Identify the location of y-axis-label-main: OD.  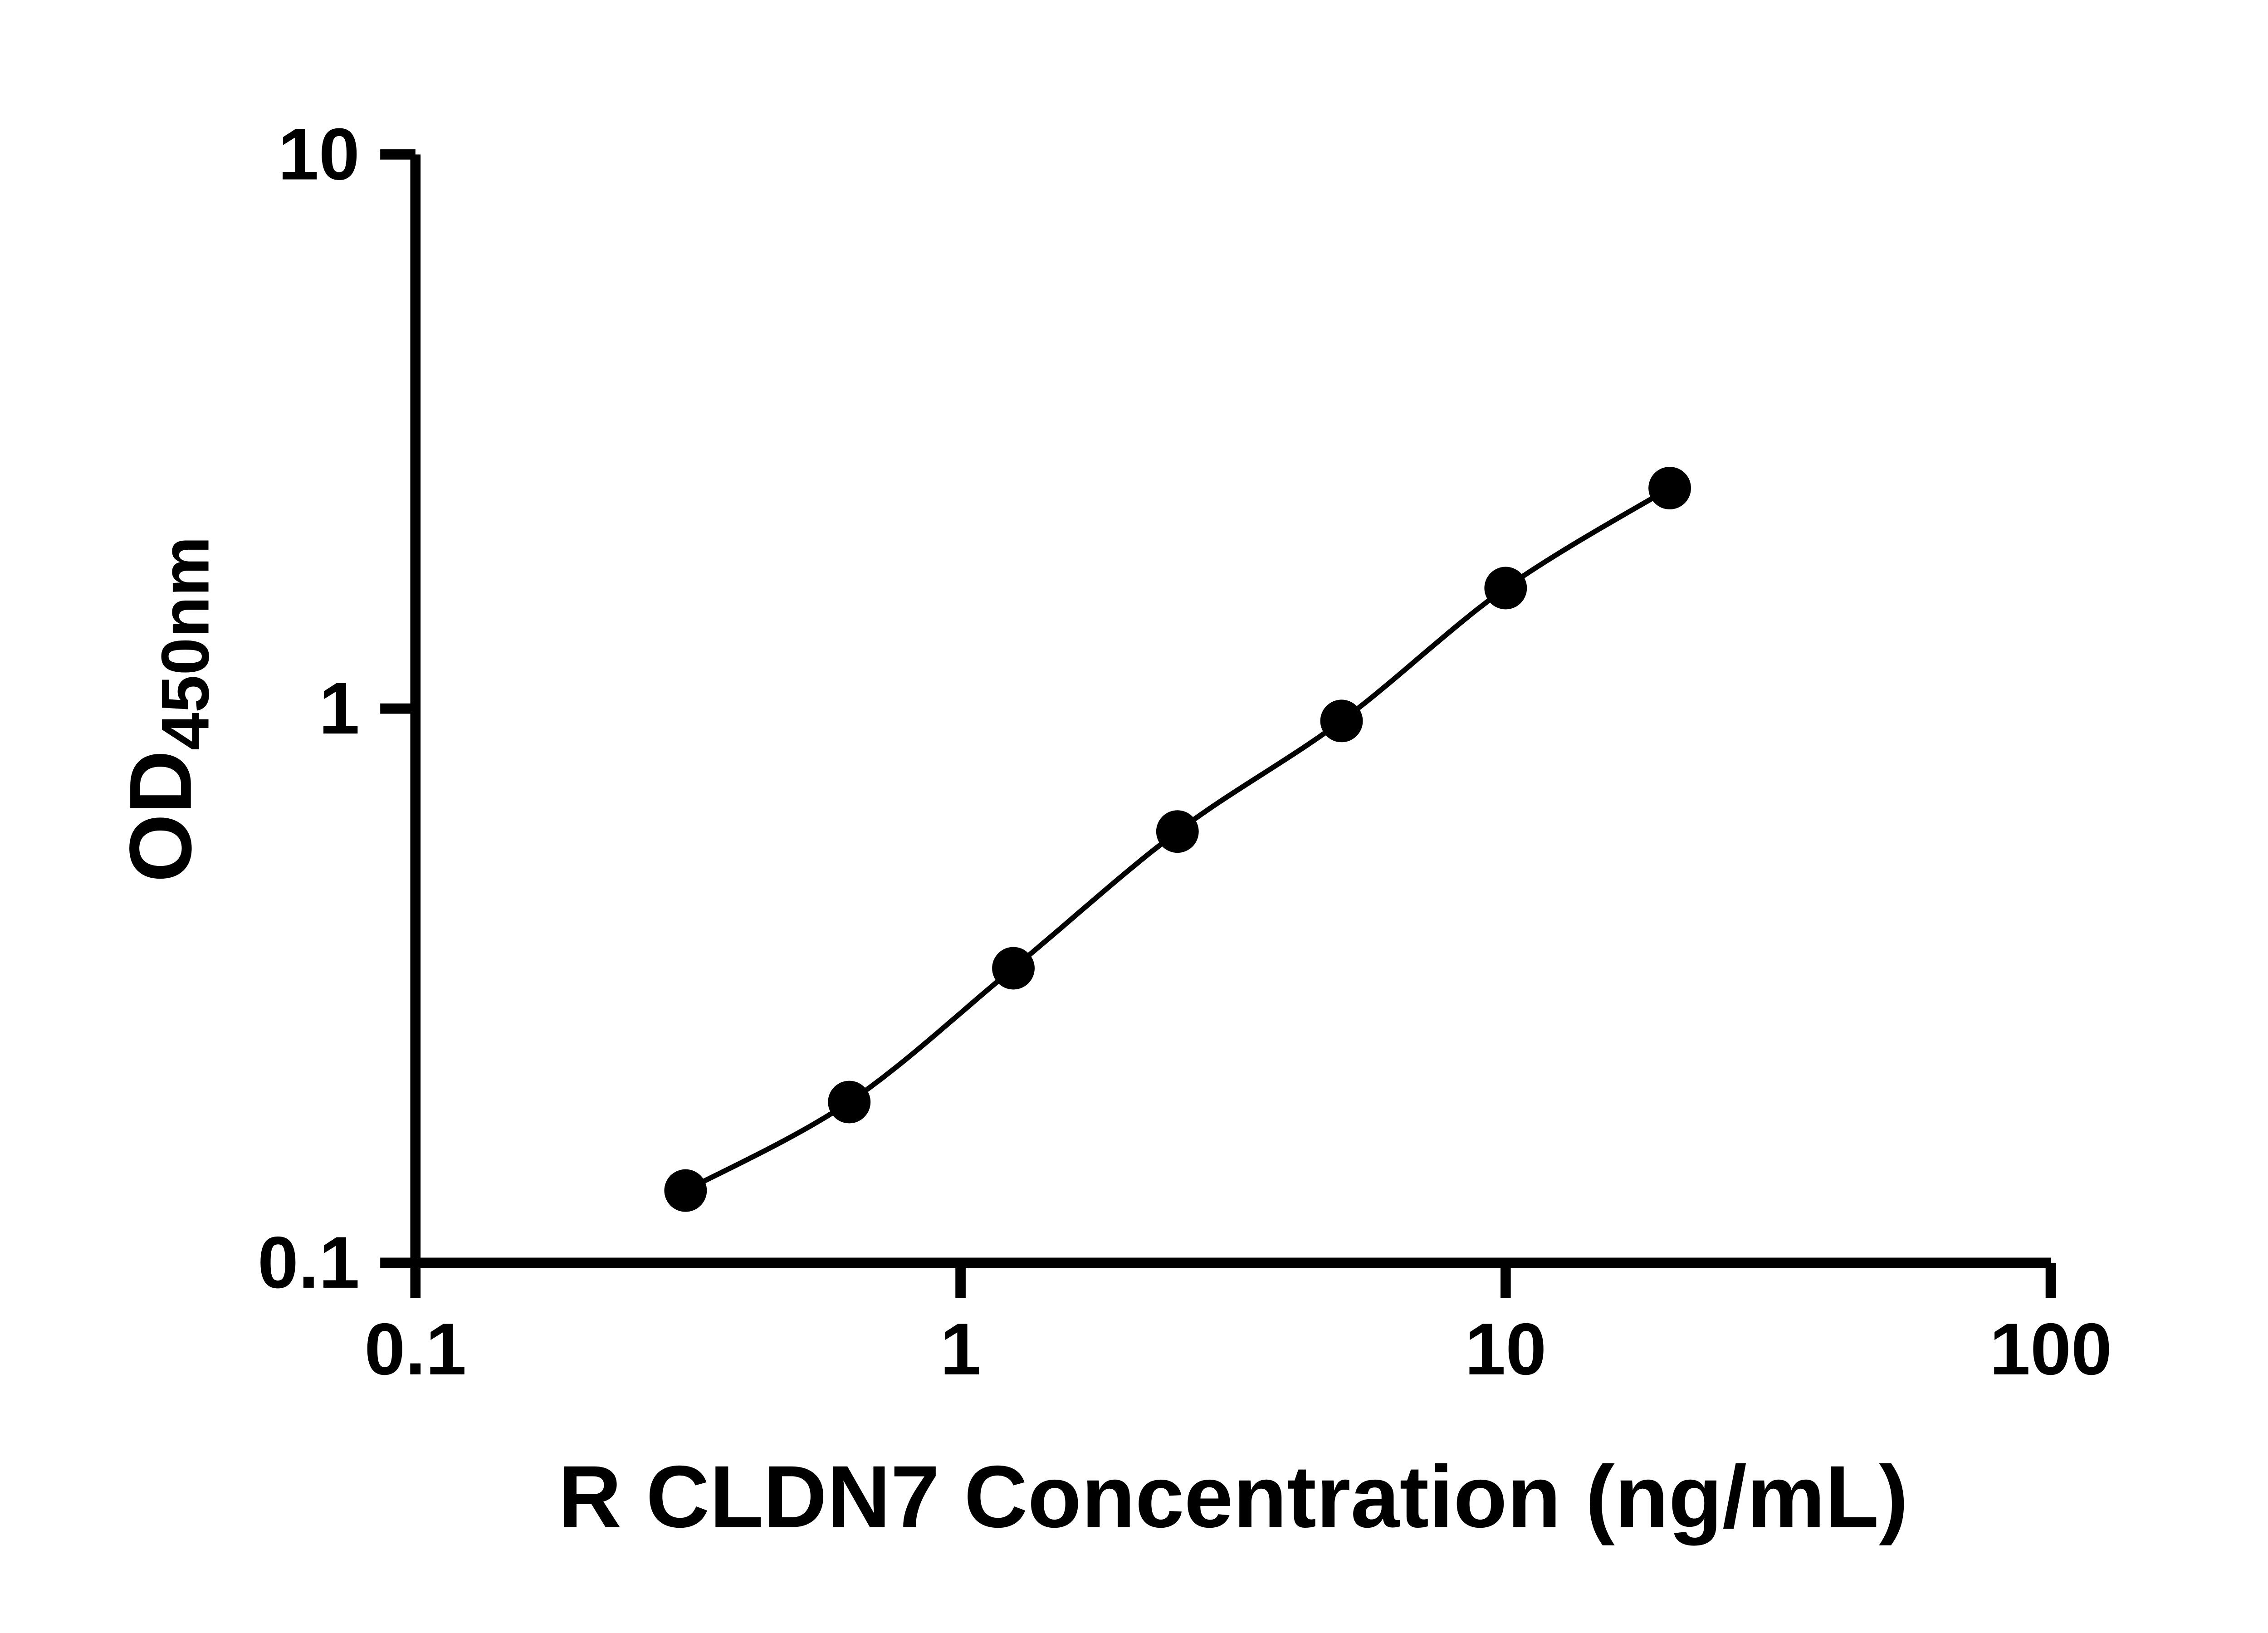
(161, 816).